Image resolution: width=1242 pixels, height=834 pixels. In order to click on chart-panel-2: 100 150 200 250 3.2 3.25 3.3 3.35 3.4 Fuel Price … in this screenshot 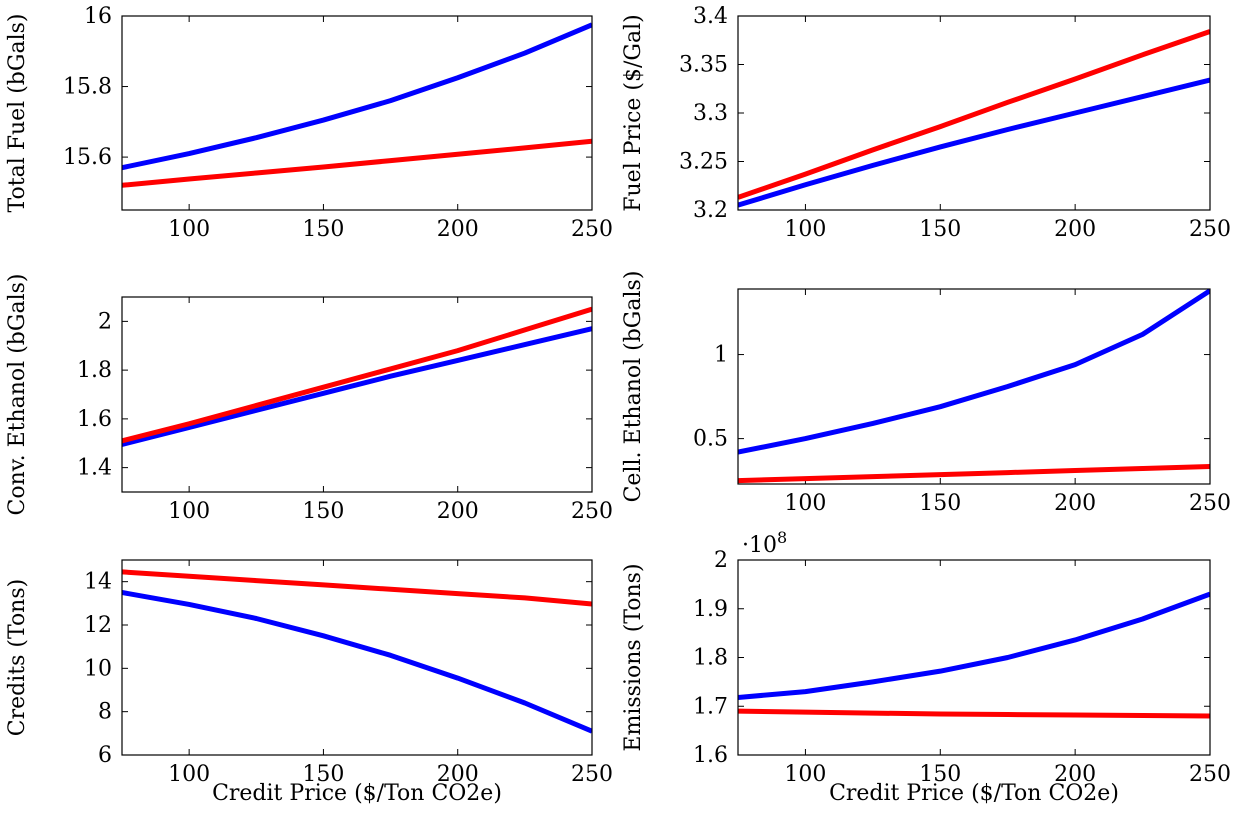, I will do `click(926, 123)`.